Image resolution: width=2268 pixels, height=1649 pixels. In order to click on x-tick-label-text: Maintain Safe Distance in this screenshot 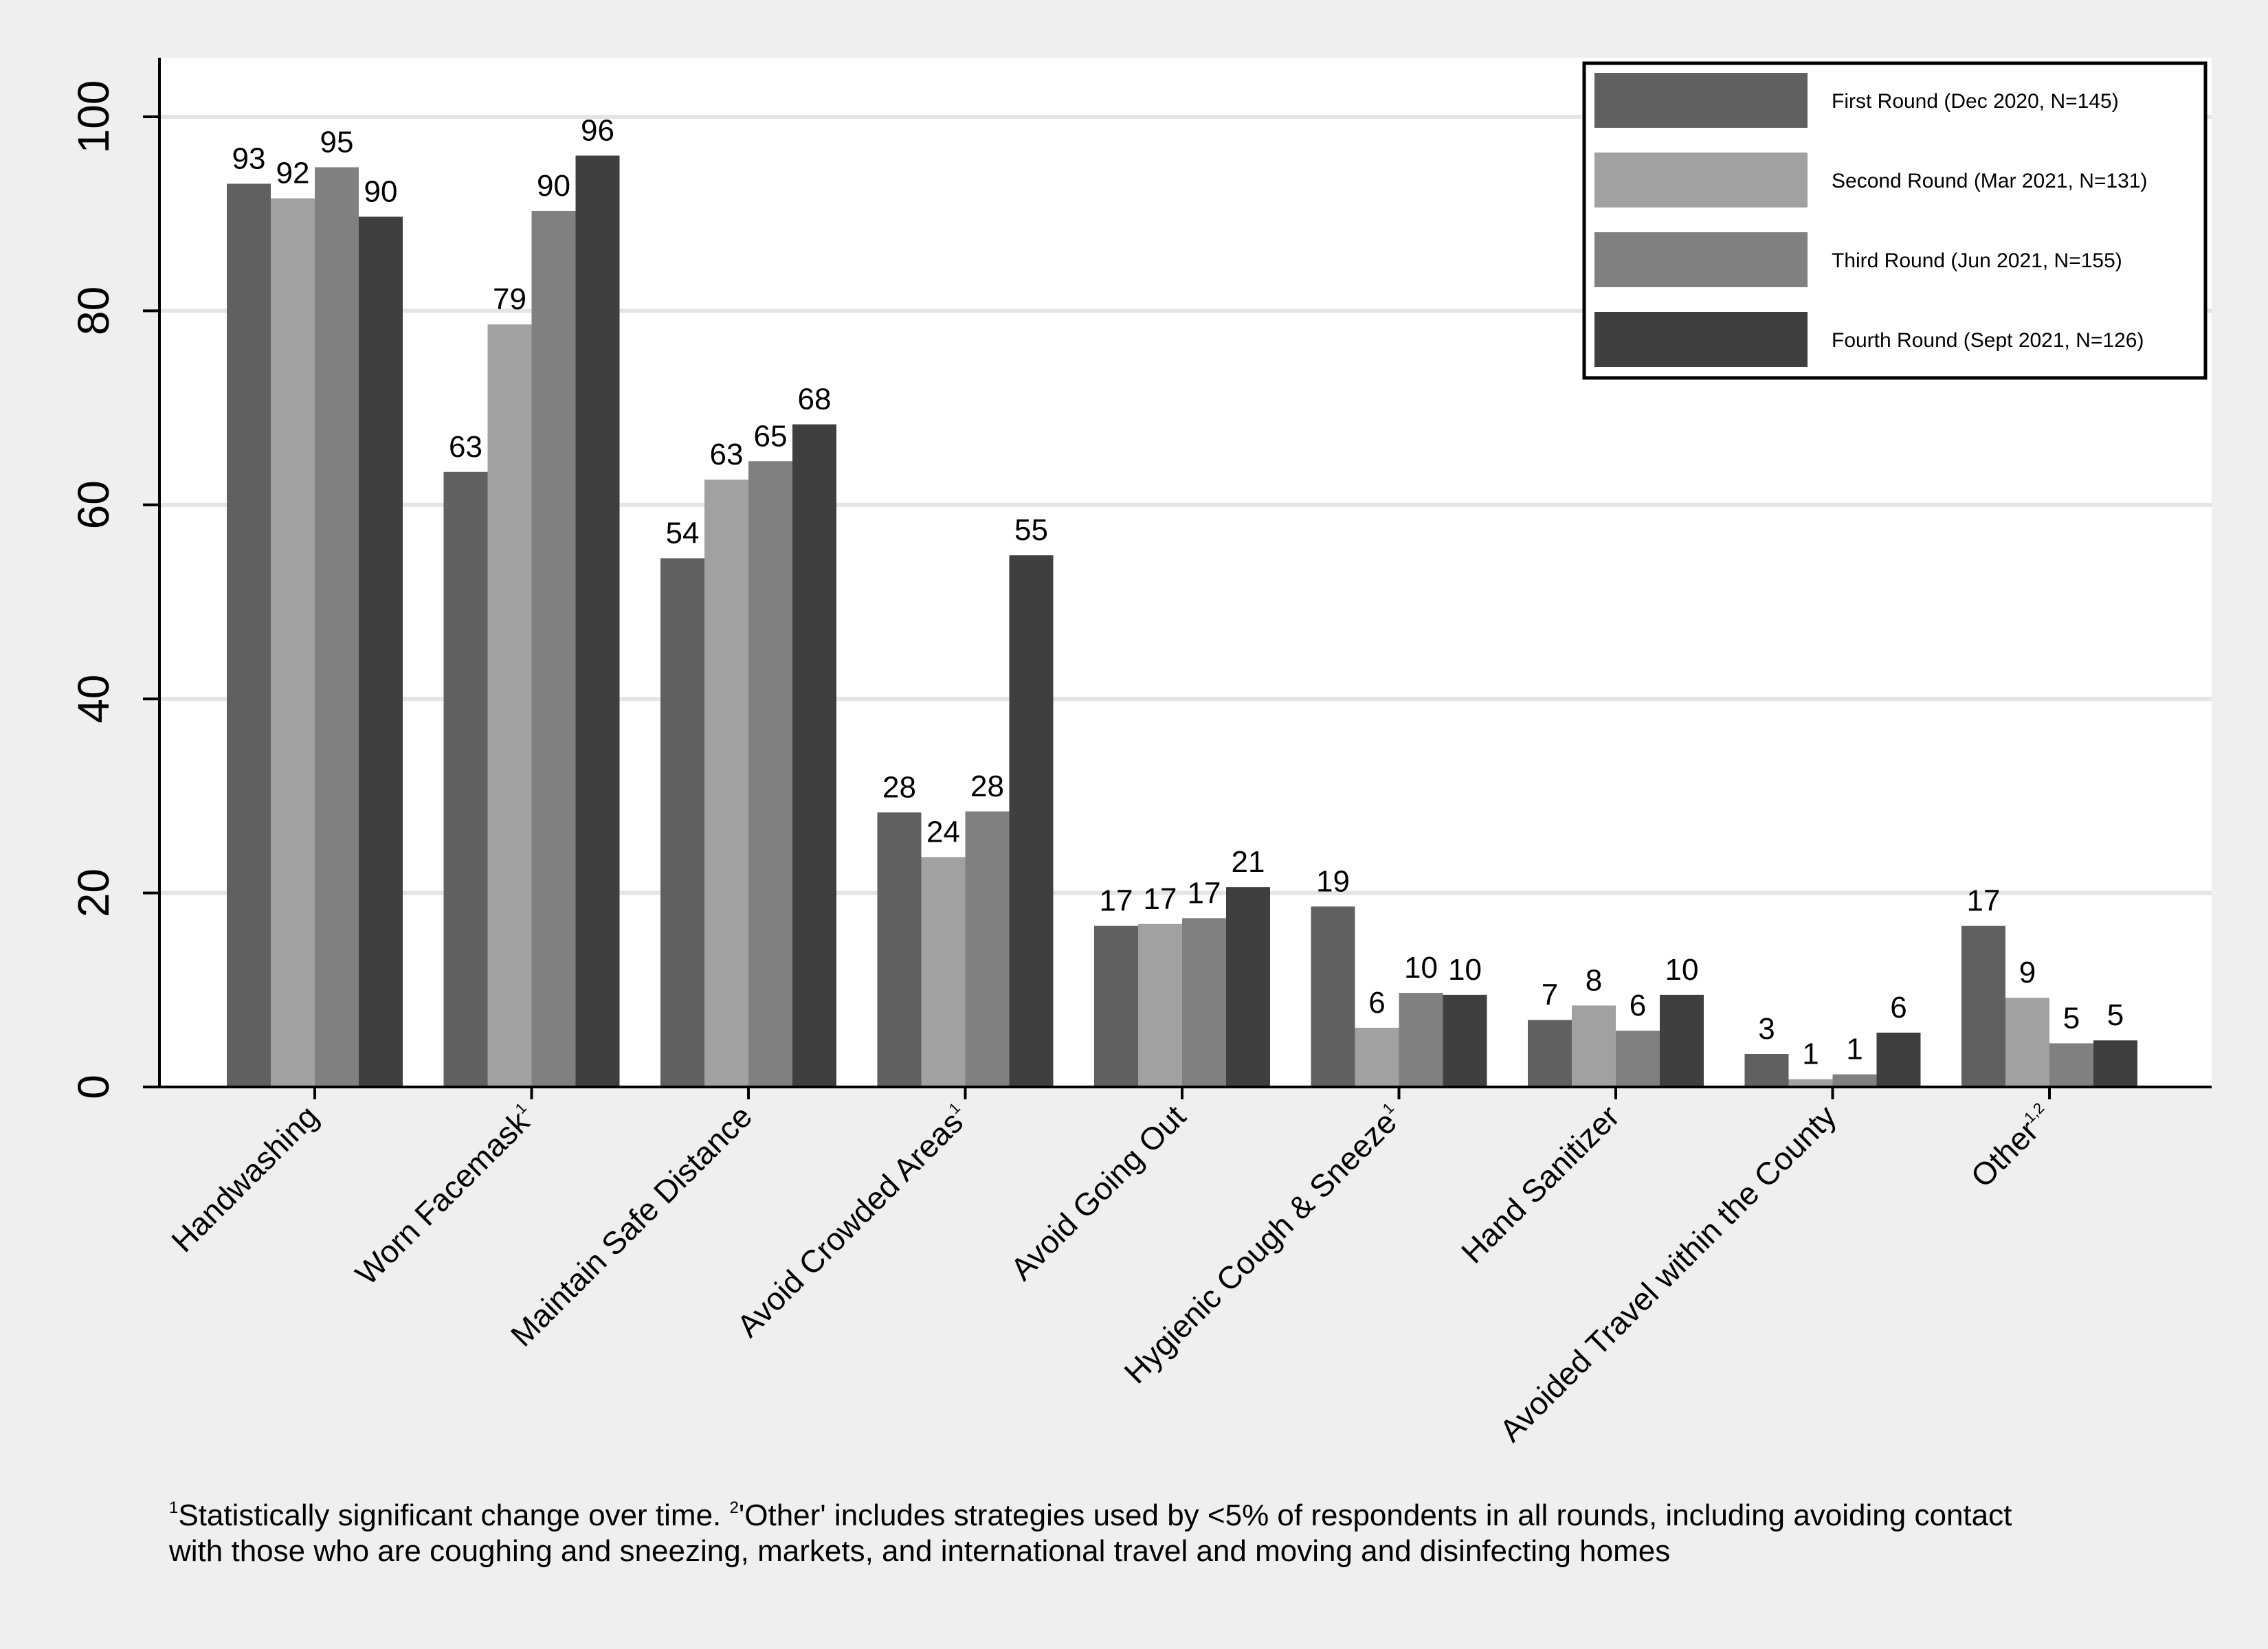, I will do `click(631, 1225)`.